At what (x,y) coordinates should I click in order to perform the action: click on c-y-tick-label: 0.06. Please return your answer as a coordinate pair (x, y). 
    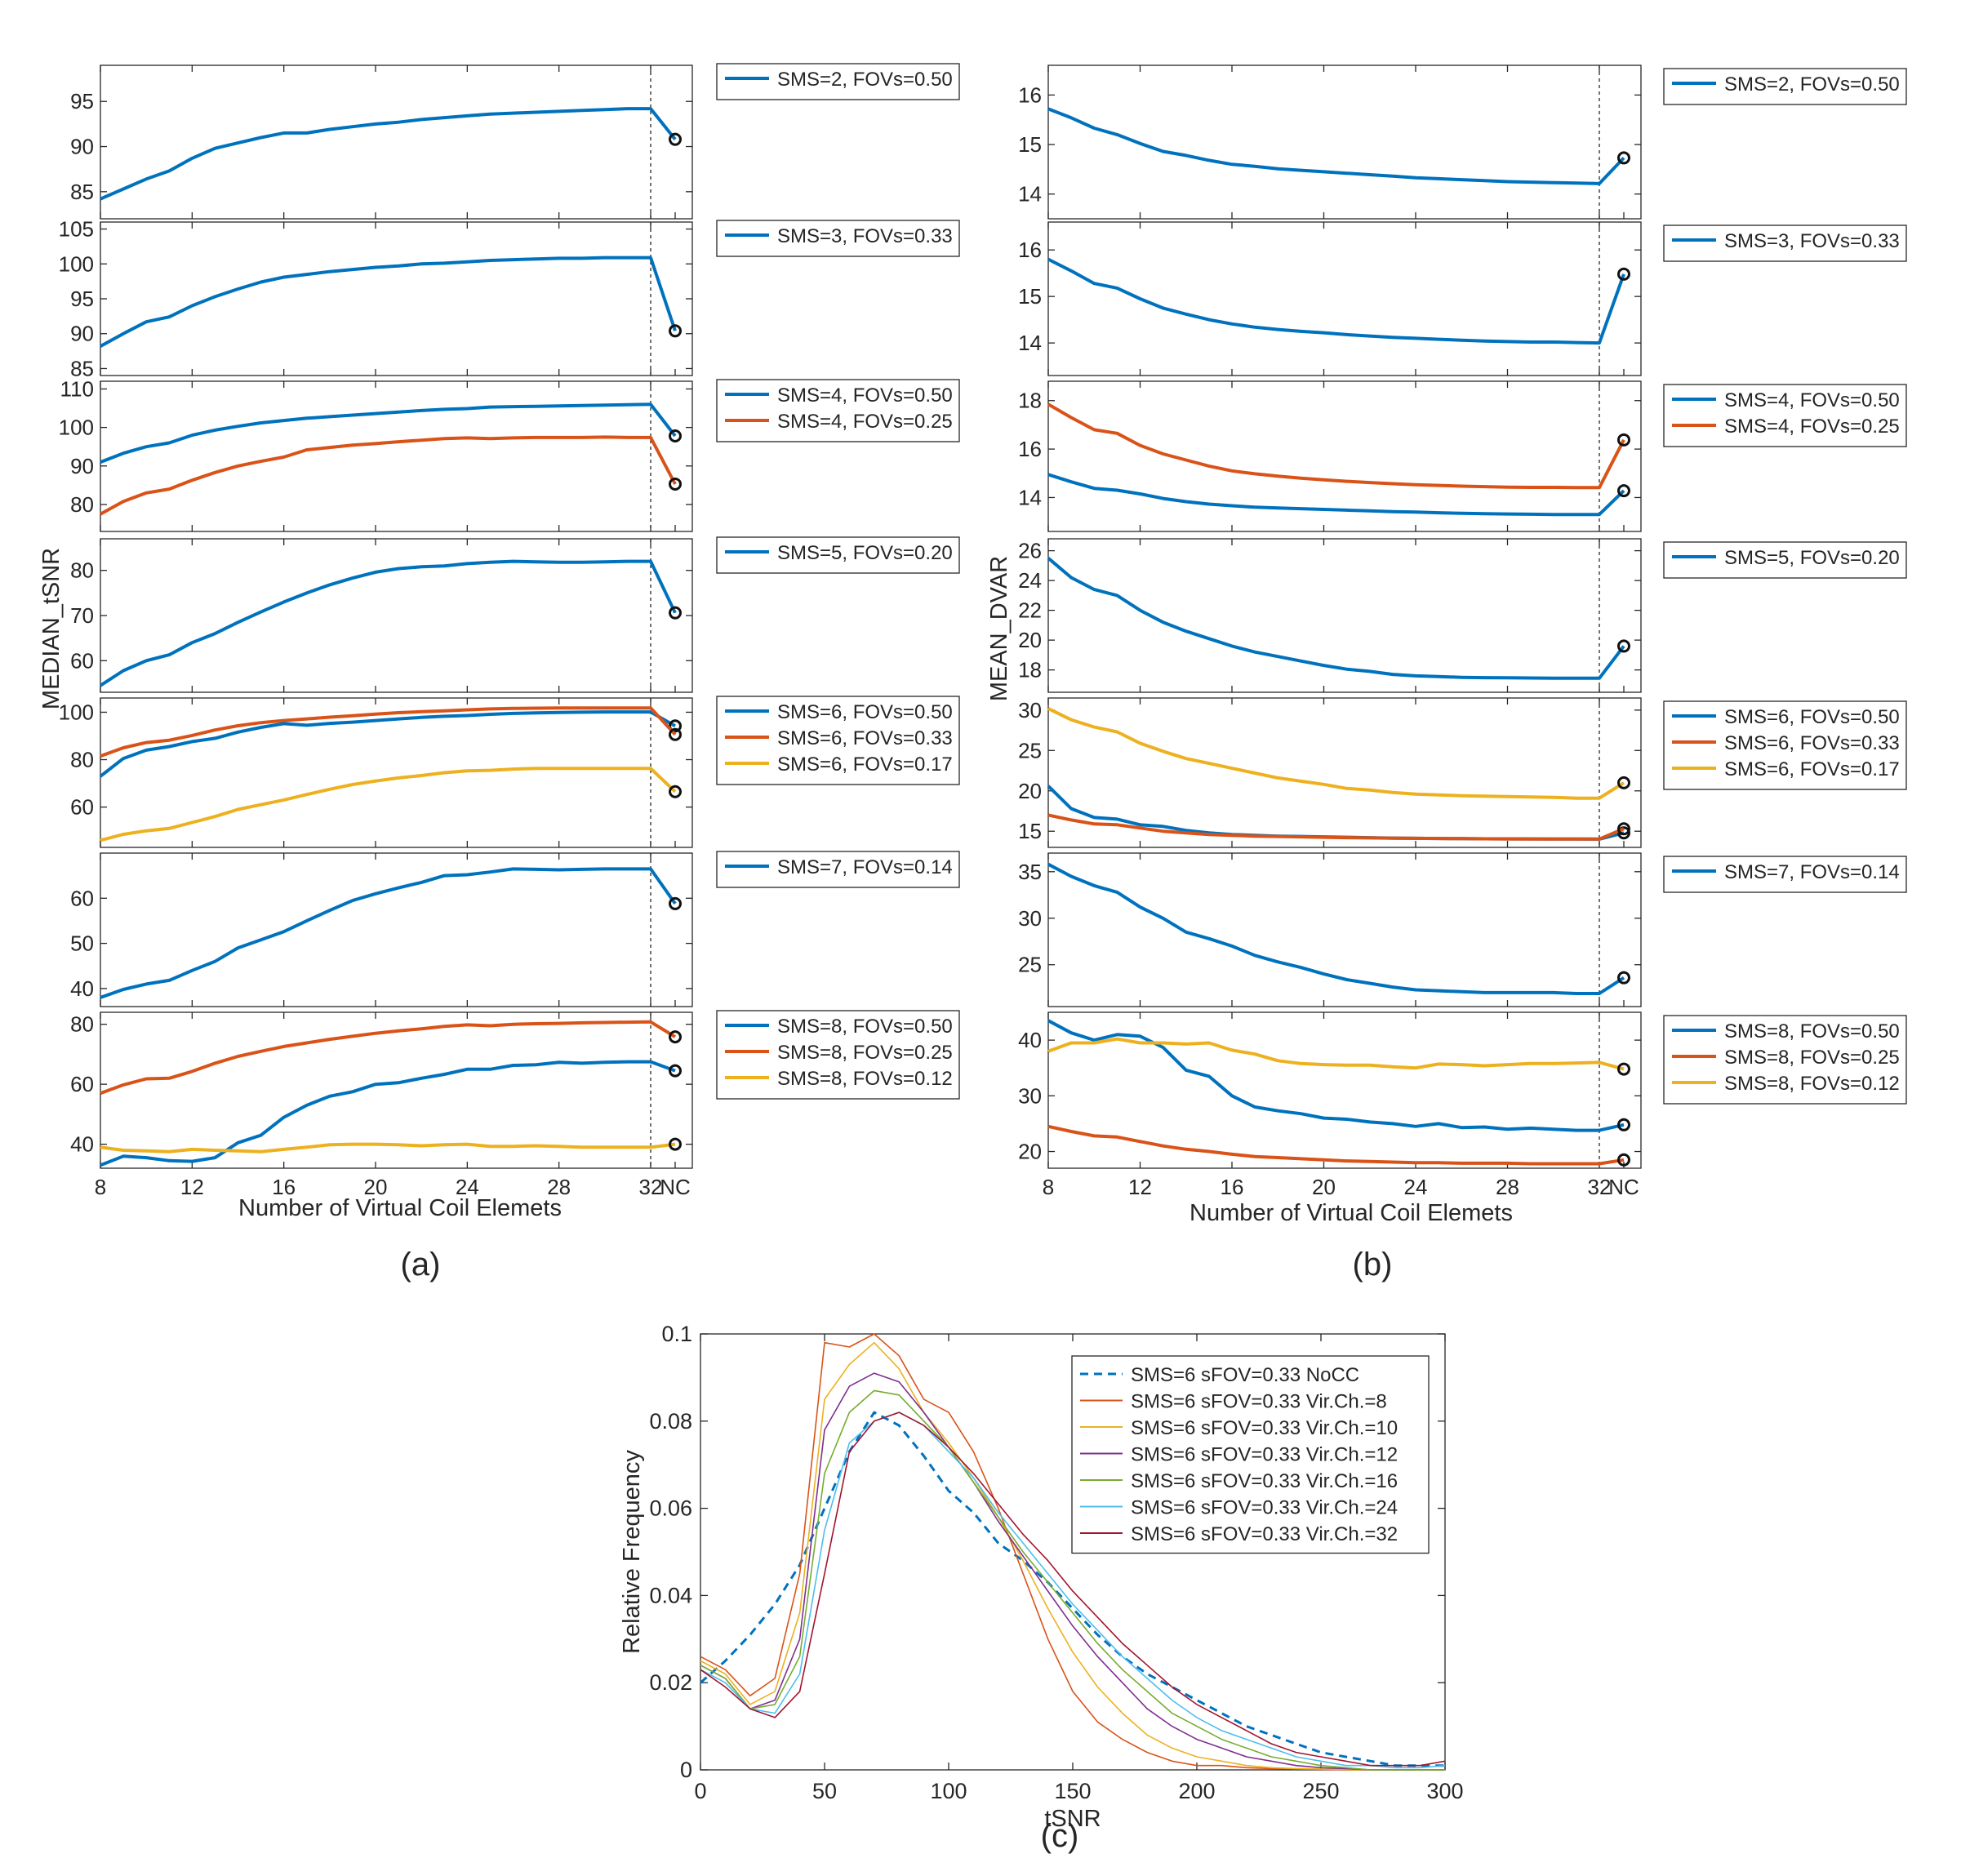
    Looking at the image, I should click on (670, 1508).